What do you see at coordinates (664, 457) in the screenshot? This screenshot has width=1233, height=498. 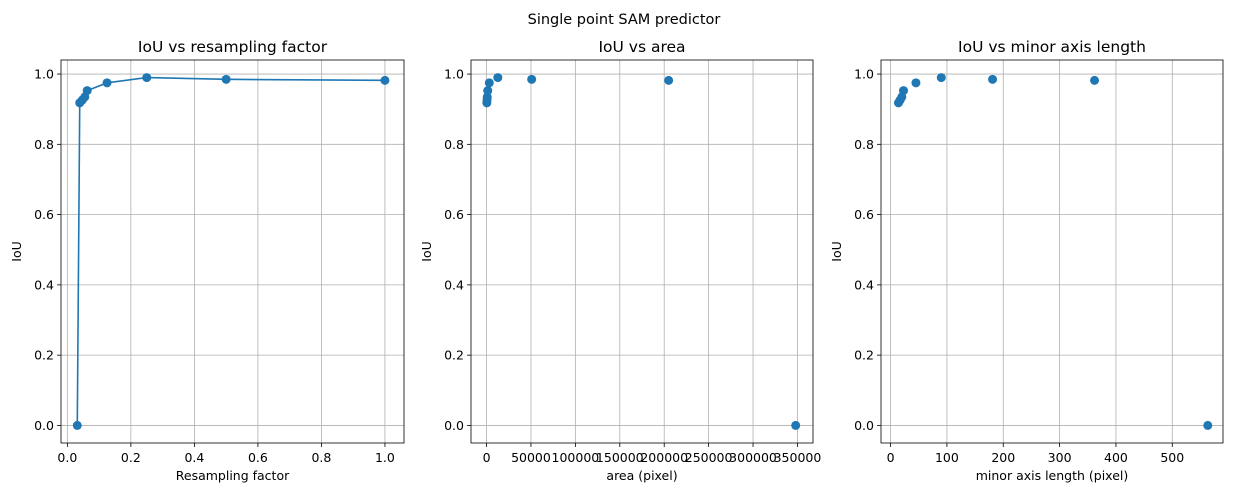 I see `x-tick-label: 200000` at bounding box center [664, 457].